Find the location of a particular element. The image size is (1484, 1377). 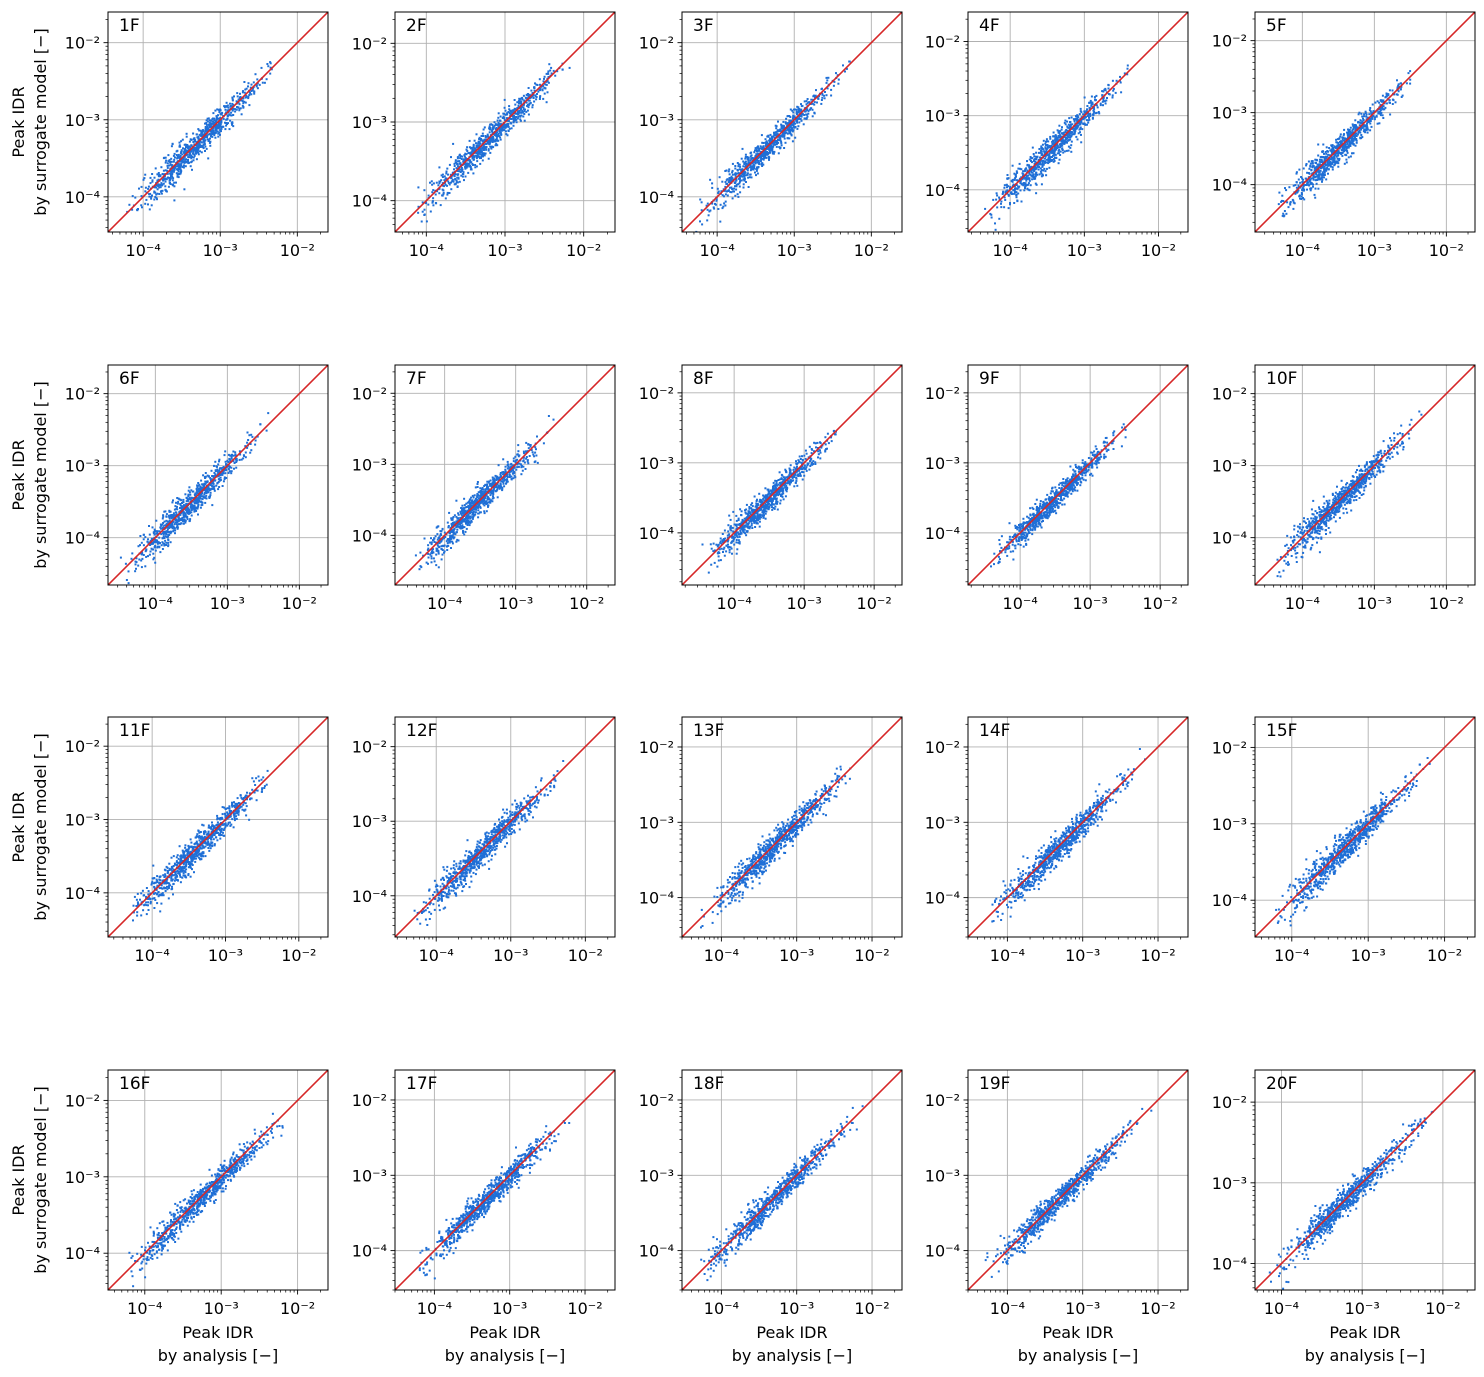

y-tick-label: 10⁻⁴ is located at coordinates (369, 201).